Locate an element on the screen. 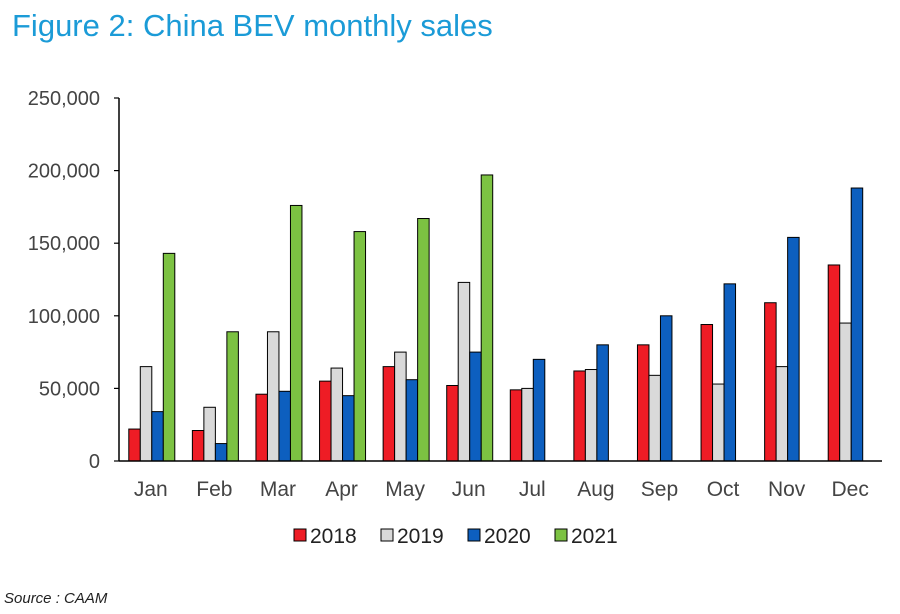 The image size is (900, 614). x-tick-label: Feb is located at coordinates (214, 489).